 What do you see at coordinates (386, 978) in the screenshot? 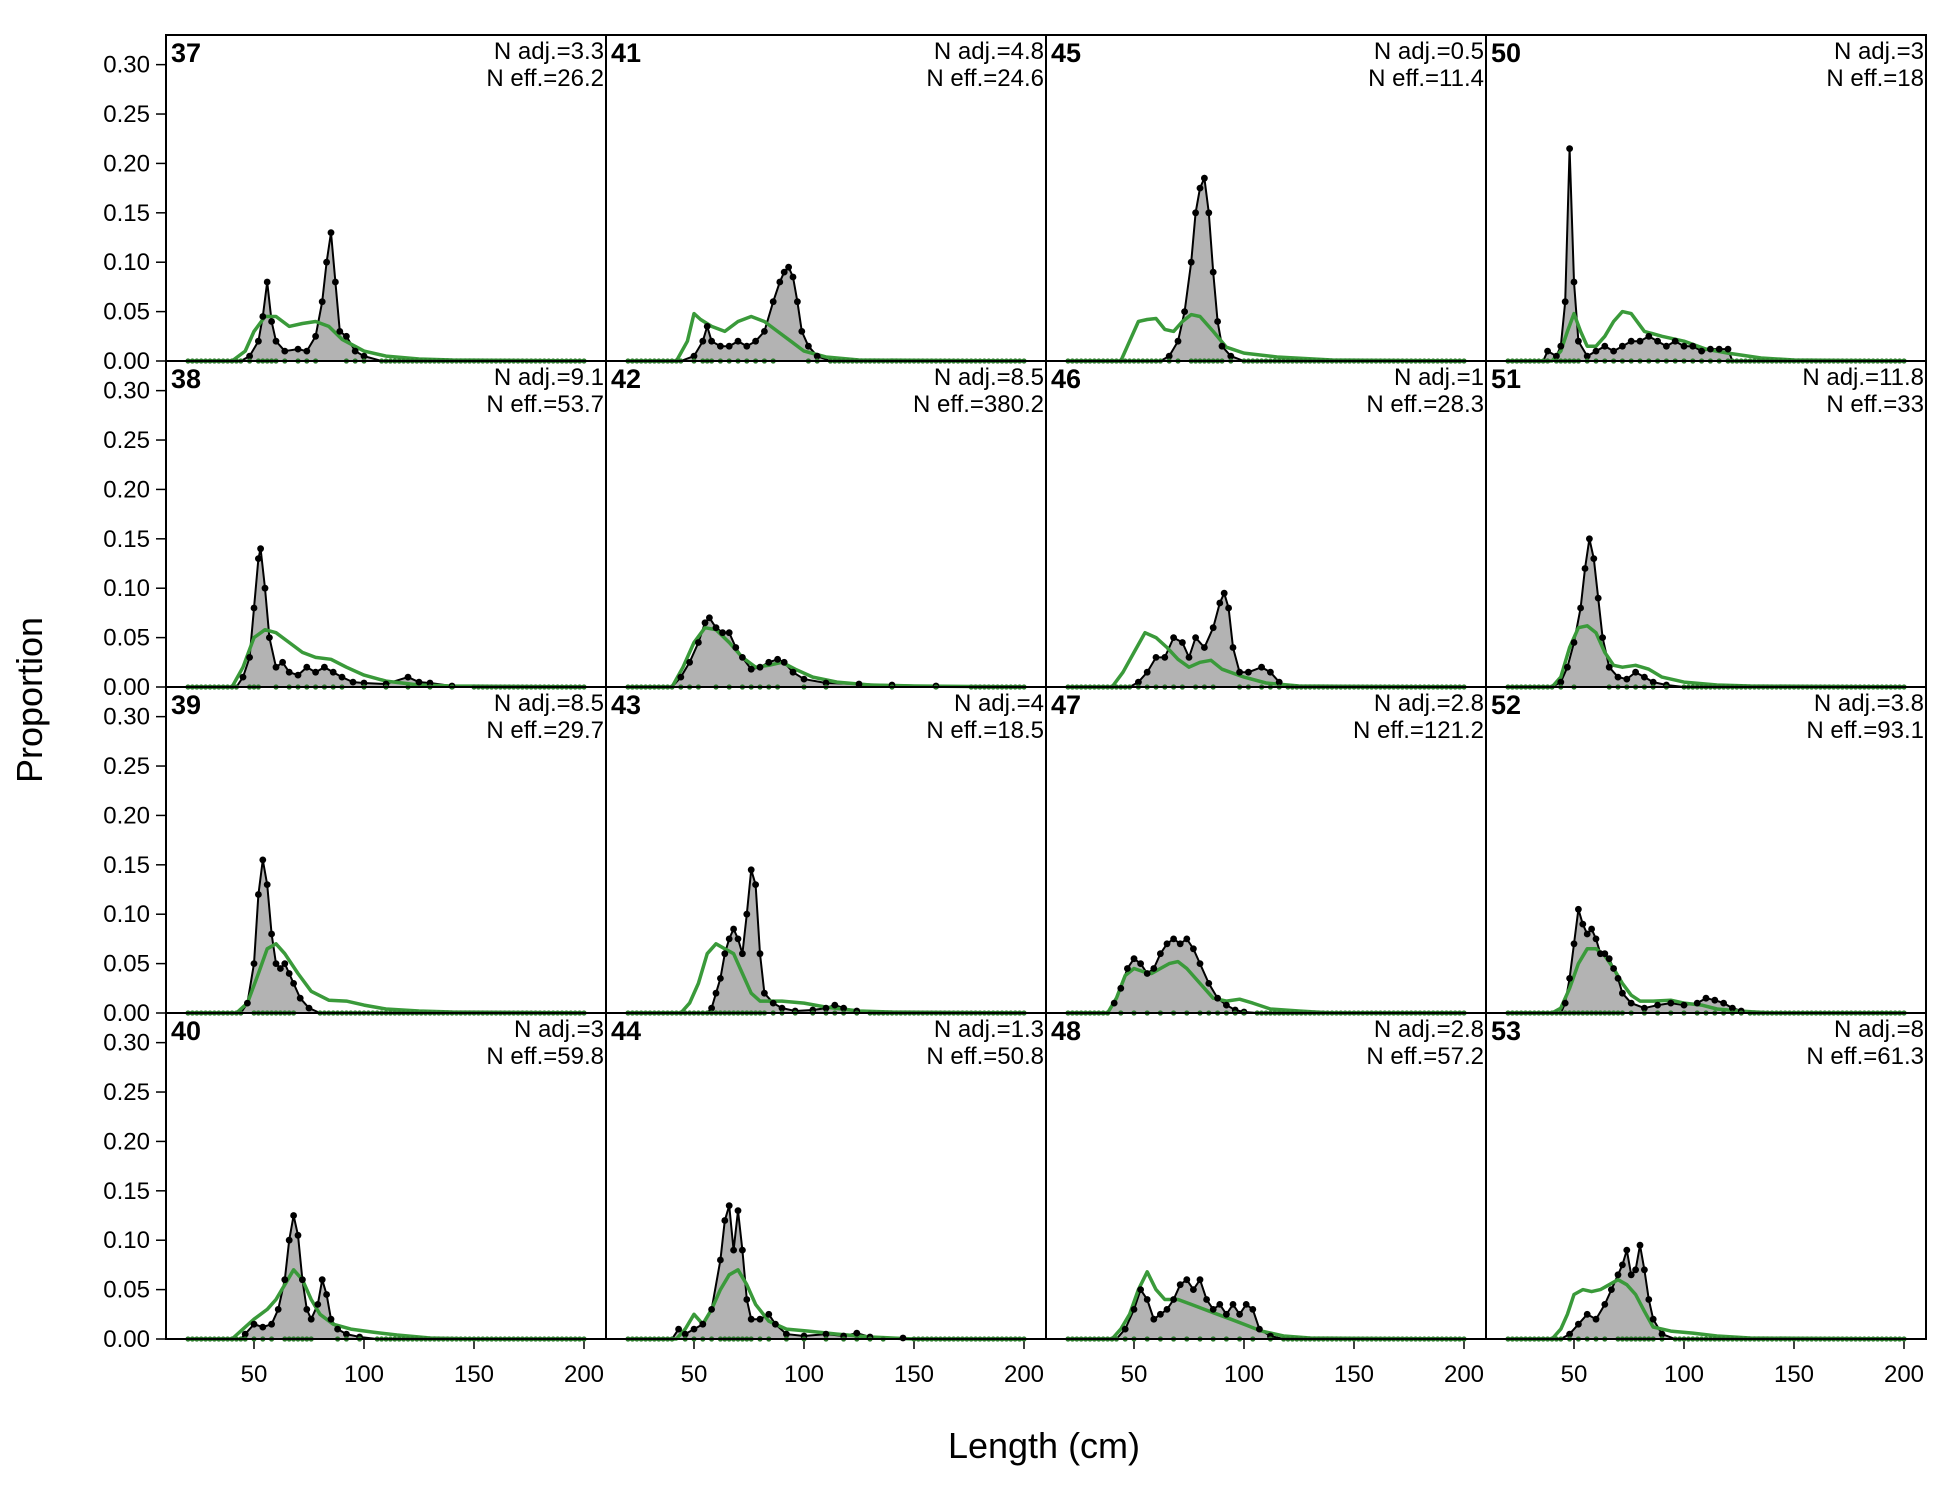
I see `expected-line` at bounding box center [386, 978].